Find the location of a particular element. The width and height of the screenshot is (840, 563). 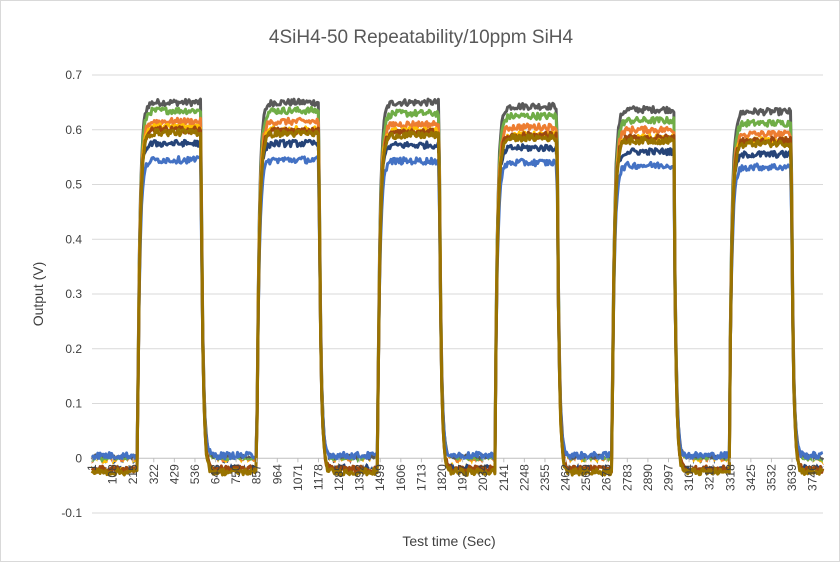

x-tick-label: 2355 is located at coordinates (545, 477).